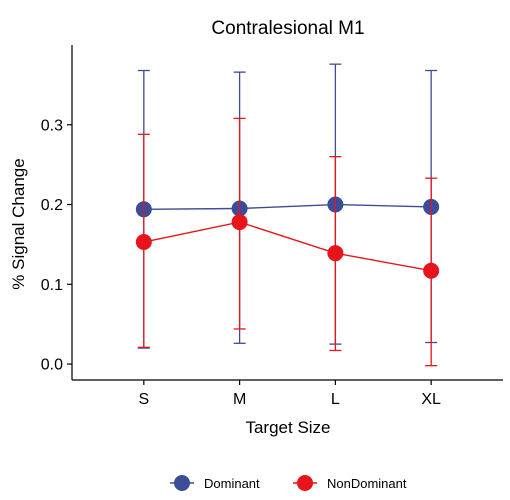  What do you see at coordinates (289, 394) in the screenshot?
I see `x-axis-ticks: S M L XL` at bounding box center [289, 394].